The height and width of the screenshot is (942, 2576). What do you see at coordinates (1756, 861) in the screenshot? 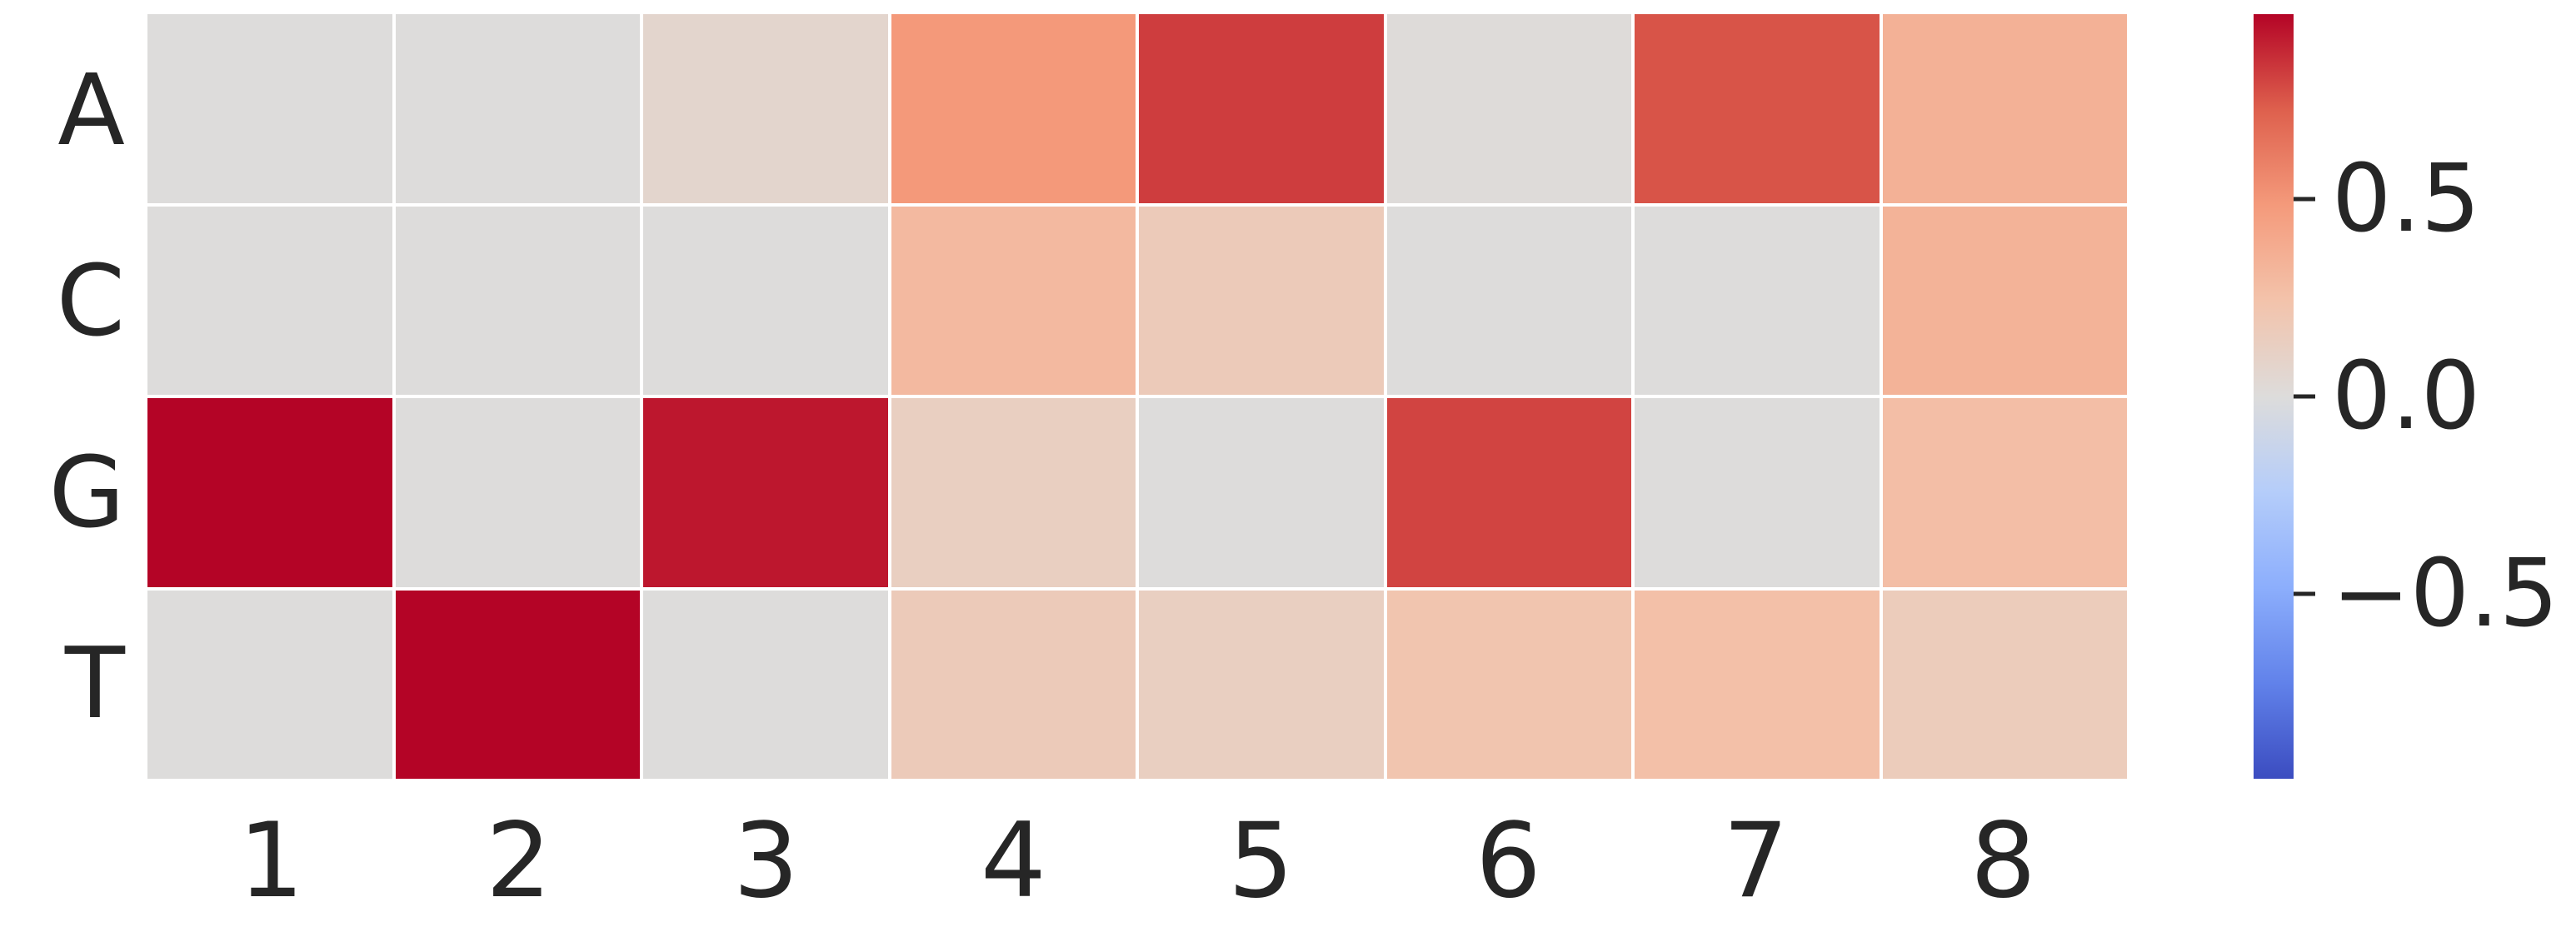
I see `x-tick-label-7: 7` at bounding box center [1756, 861].